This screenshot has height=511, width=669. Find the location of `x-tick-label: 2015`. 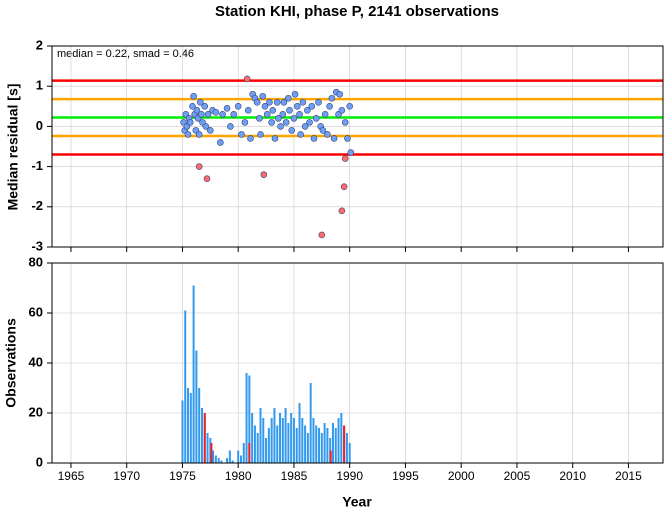

x-tick-label: 2015 is located at coordinates (628, 476).